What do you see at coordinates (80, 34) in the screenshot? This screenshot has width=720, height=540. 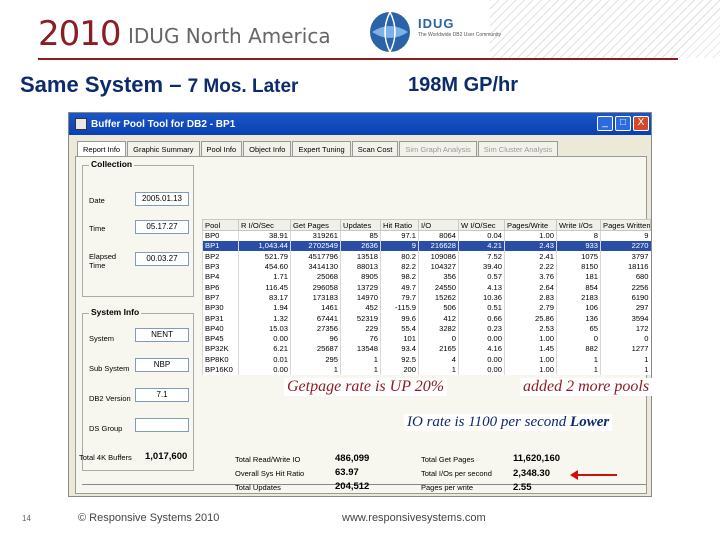 I see `conference-year: 2010` at bounding box center [80, 34].